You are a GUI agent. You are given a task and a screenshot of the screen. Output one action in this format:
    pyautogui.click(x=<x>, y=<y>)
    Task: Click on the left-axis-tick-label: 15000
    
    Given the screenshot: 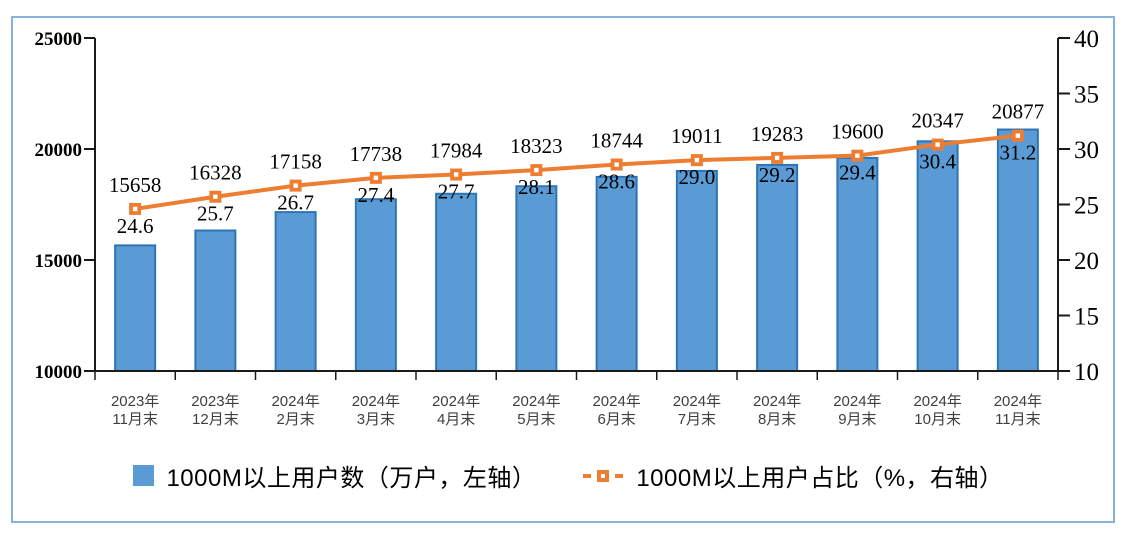 What is the action you would take?
    pyautogui.click(x=59, y=261)
    